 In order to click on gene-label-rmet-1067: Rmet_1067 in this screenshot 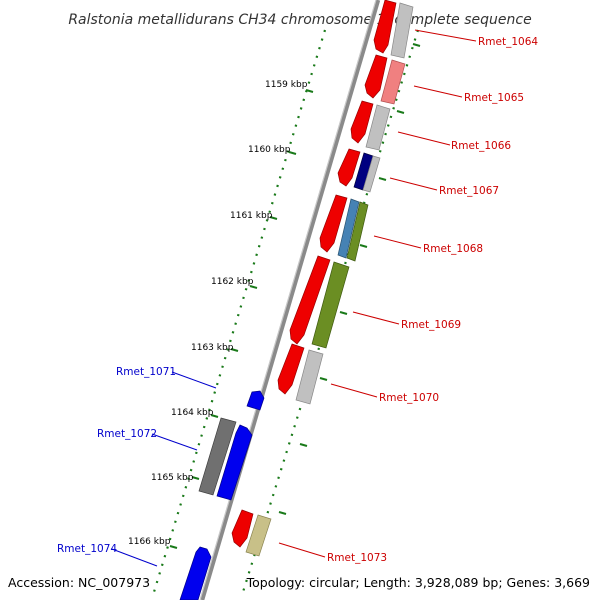, I will do `click(469, 191)`.